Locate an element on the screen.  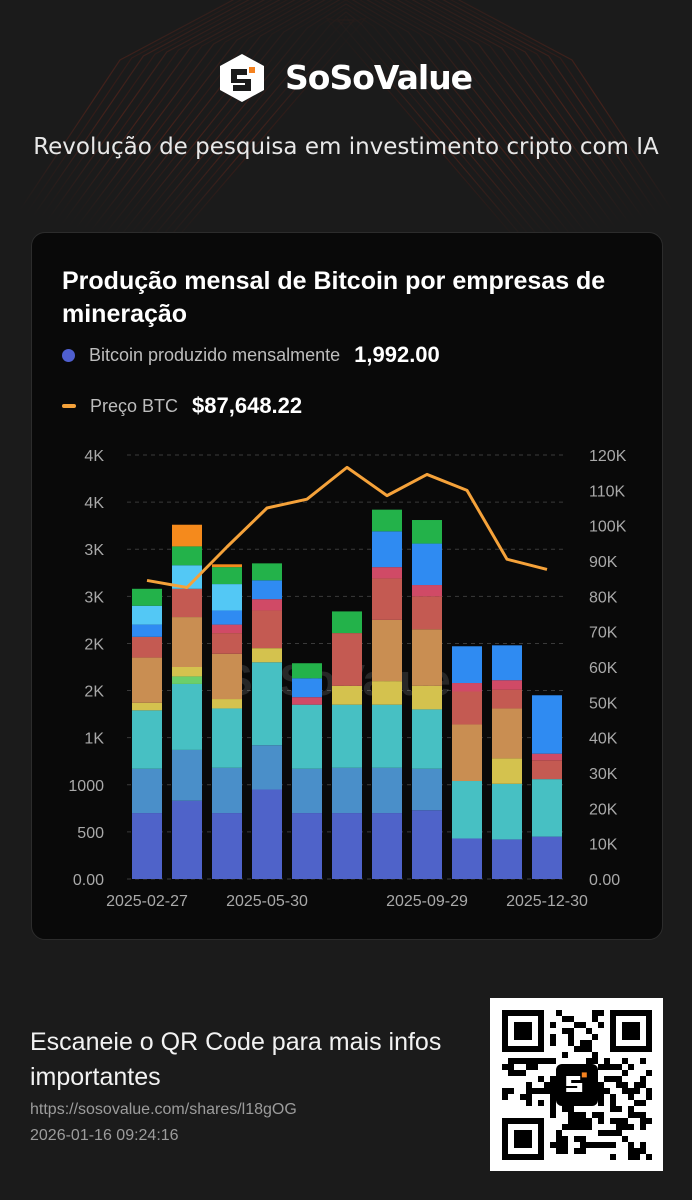
y-left-tick-label: 1000 is located at coordinates (86, 786).